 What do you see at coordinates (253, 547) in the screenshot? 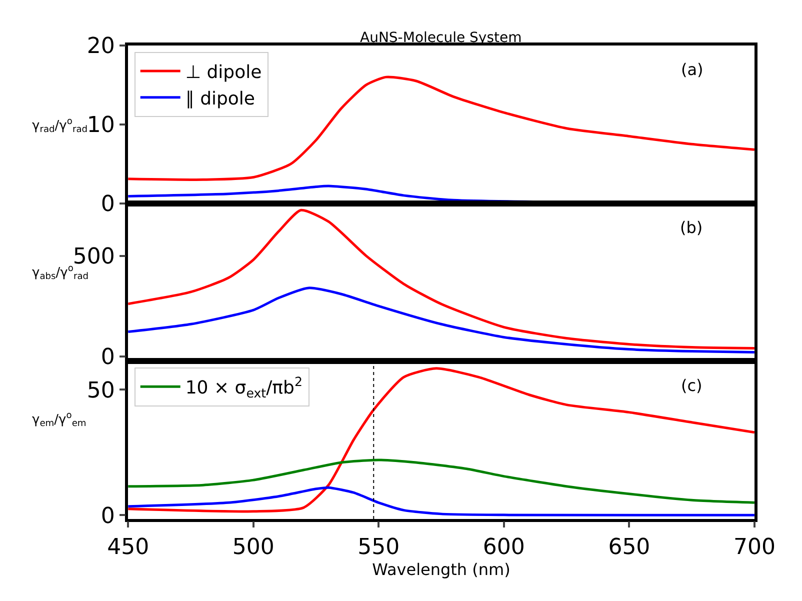
I see `x-tick-label: 500` at bounding box center [253, 547].